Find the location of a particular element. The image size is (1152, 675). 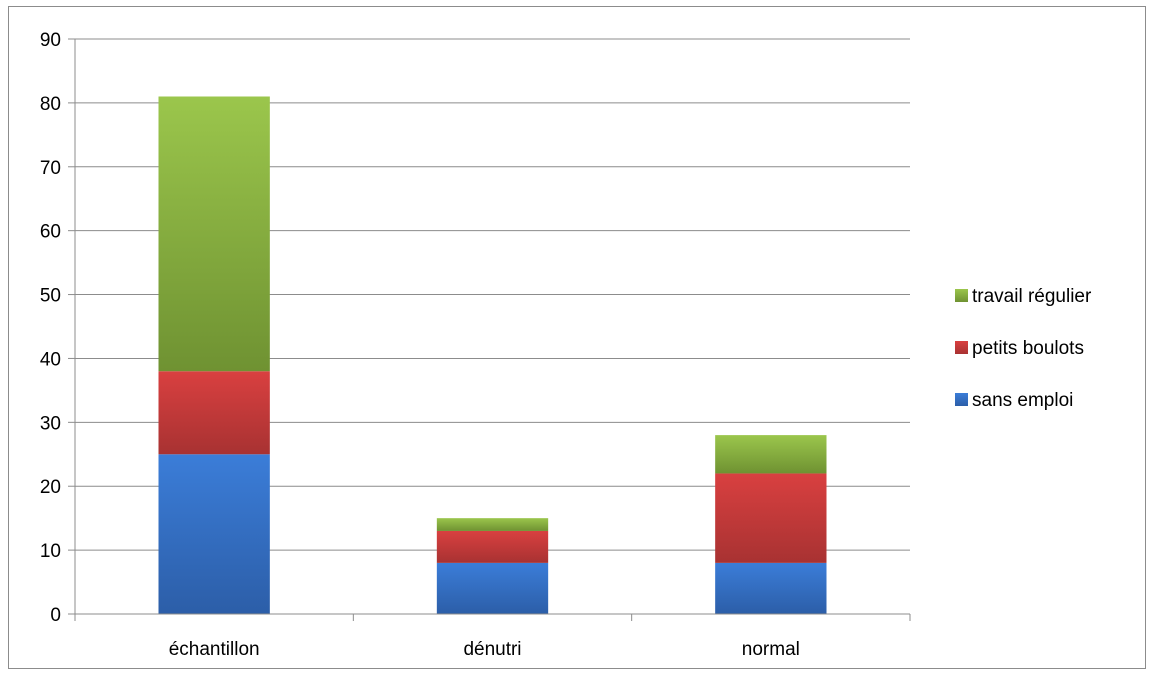

y-tick-label: 60 is located at coordinates (50, 232).